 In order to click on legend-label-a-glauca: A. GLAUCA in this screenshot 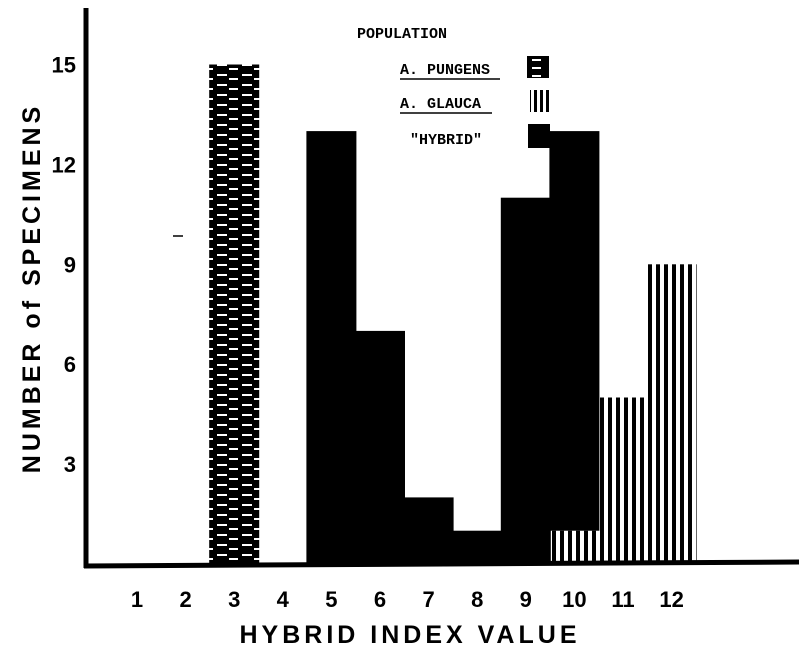, I will do `click(440, 104)`.